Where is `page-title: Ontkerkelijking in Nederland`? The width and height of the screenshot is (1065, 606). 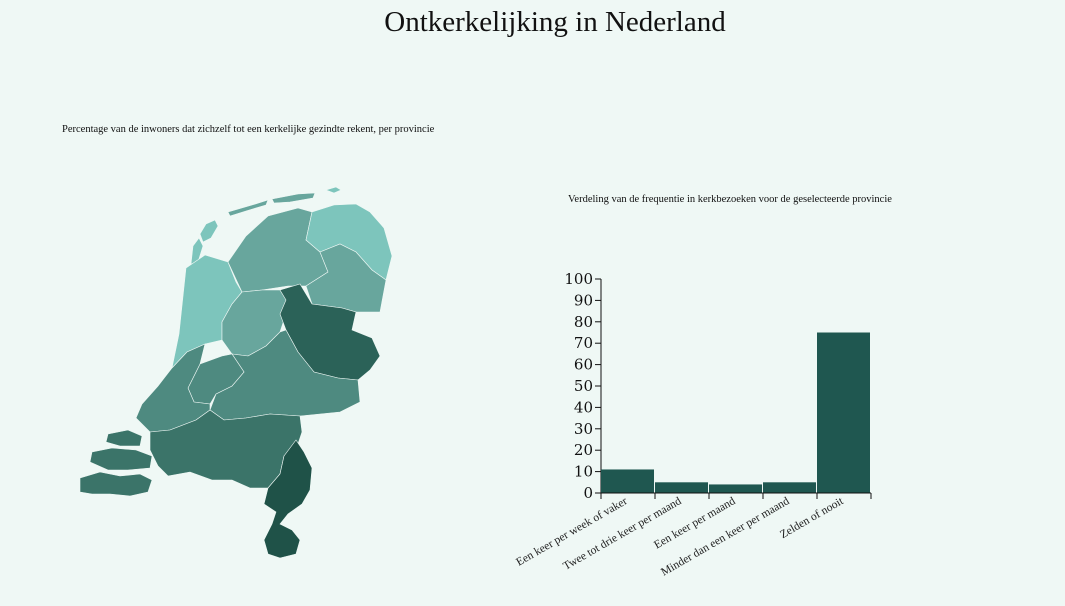 page-title: Ontkerkelijking in Nederland is located at coordinates (555, 22).